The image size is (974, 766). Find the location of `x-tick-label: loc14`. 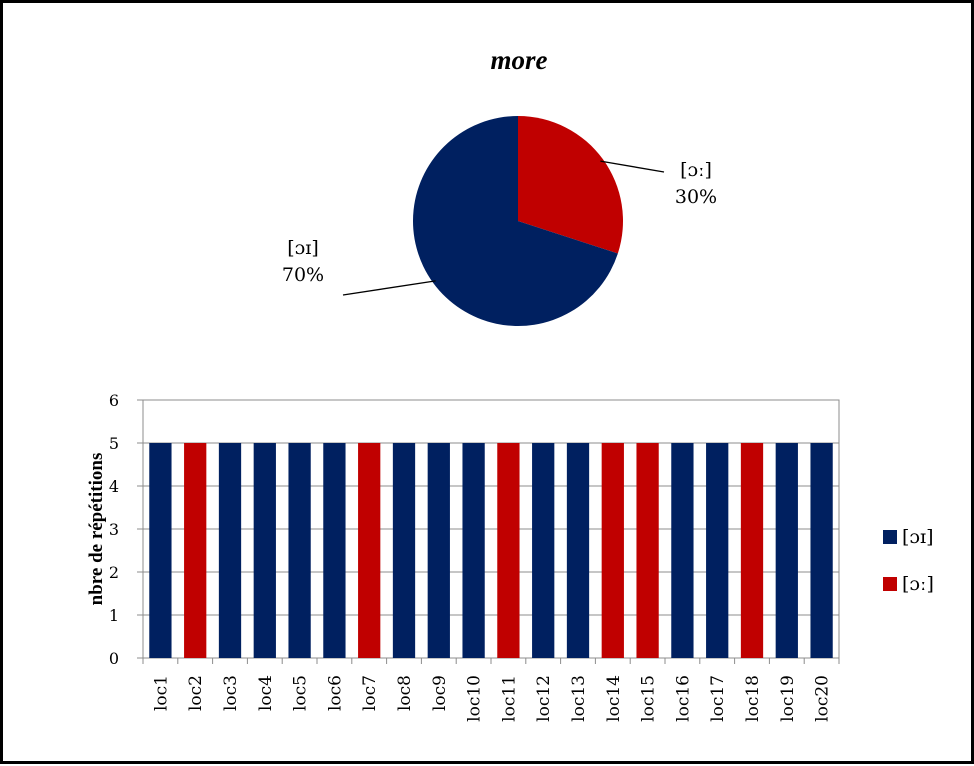

x-tick-label: loc14 is located at coordinates (614, 698).